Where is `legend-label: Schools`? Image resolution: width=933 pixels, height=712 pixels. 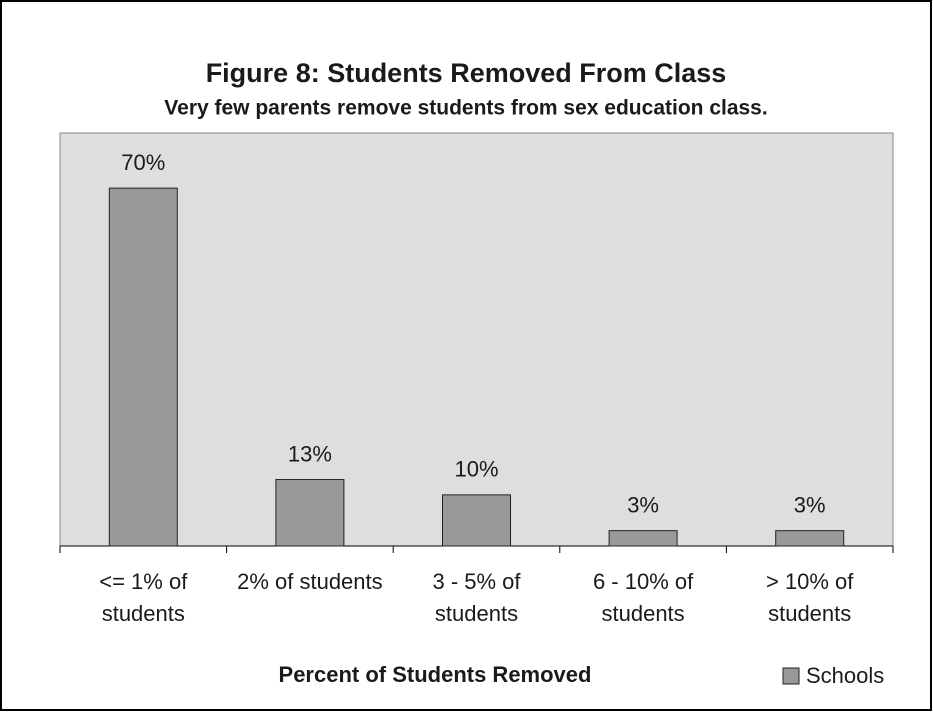 legend-label: Schools is located at coordinates (845, 675).